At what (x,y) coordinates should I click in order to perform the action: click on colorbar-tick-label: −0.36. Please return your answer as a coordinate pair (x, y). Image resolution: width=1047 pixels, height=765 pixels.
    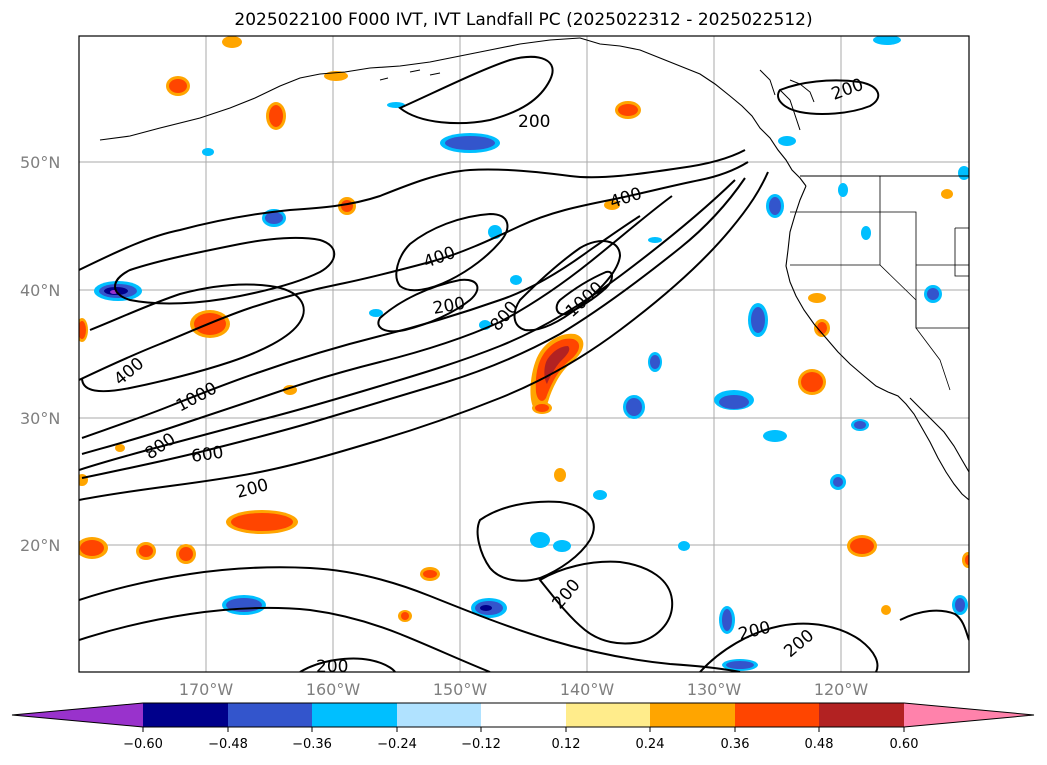
    Looking at the image, I should click on (312, 744).